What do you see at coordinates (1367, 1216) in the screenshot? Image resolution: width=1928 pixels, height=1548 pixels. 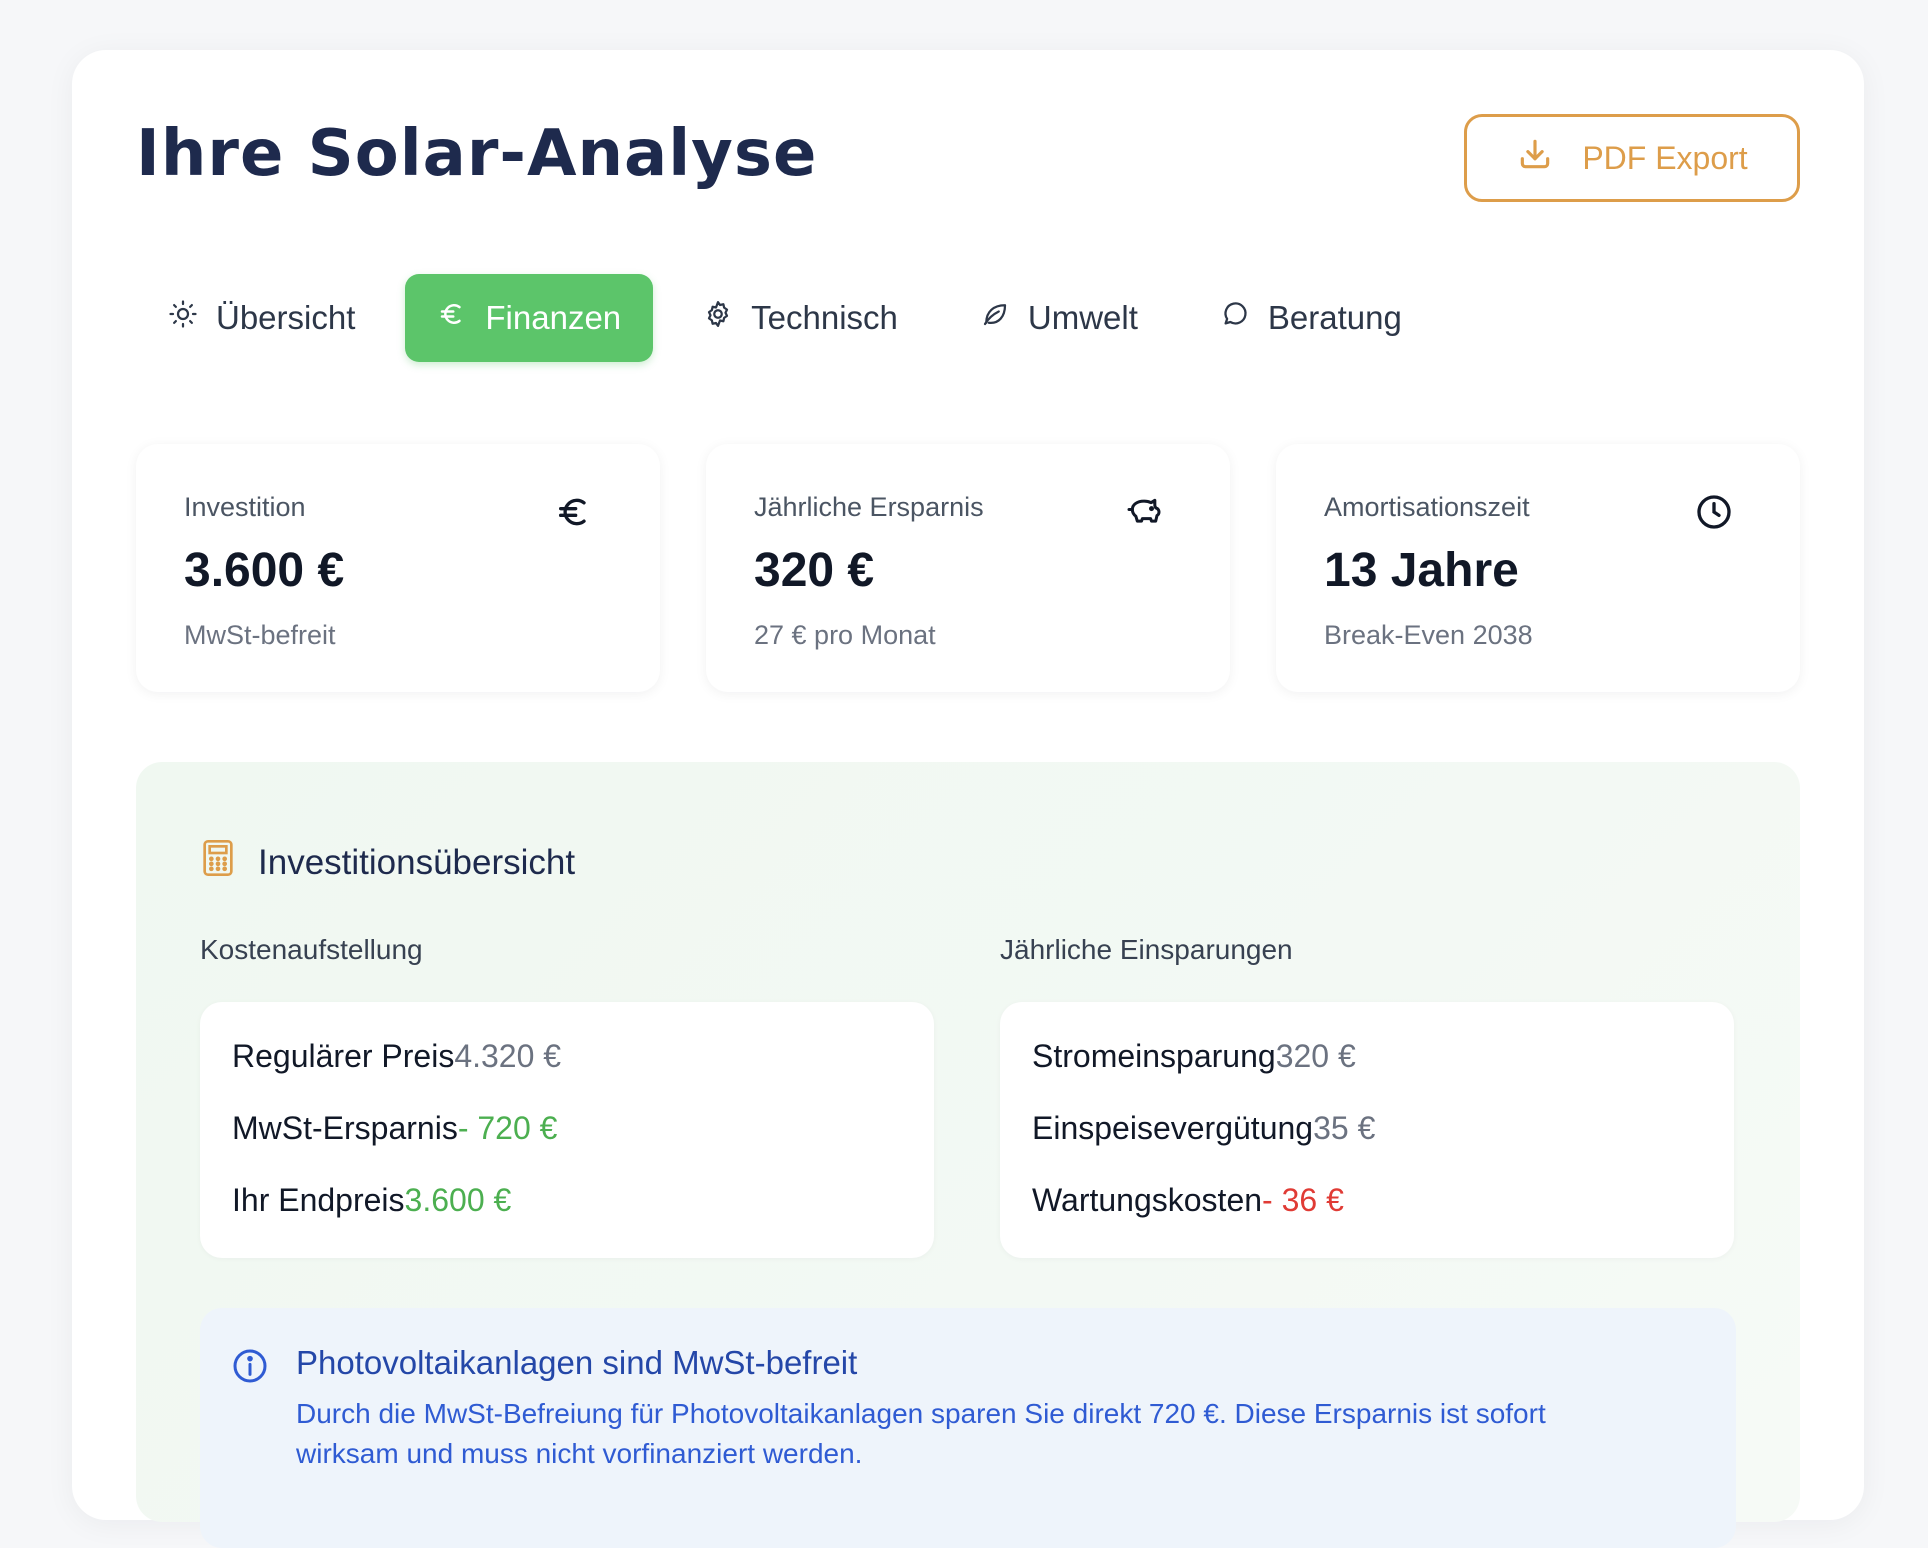 I see `savings-row-maintenance: Wartungskosten- 36 €` at bounding box center [1367, 1216].